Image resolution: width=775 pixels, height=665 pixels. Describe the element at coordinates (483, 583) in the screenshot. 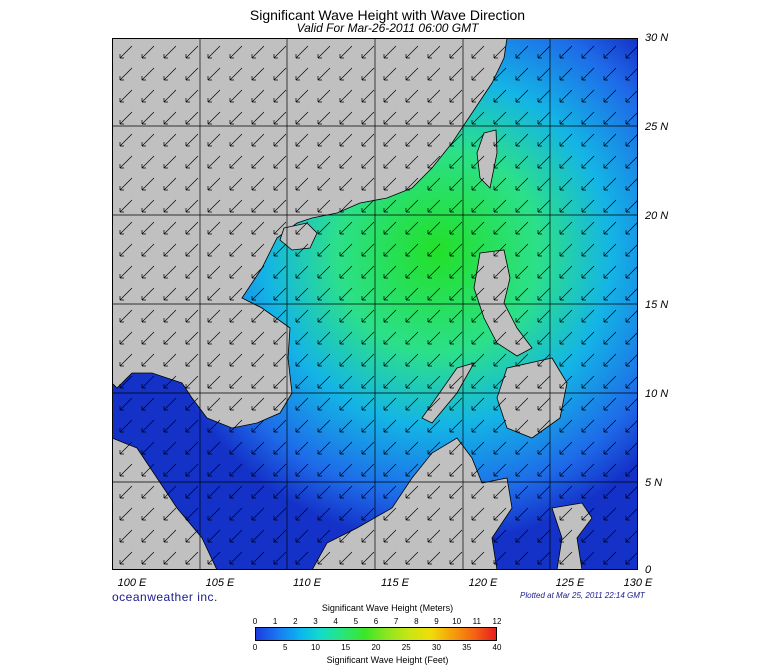

I see `lon-label-120e: 120 E` at that location.